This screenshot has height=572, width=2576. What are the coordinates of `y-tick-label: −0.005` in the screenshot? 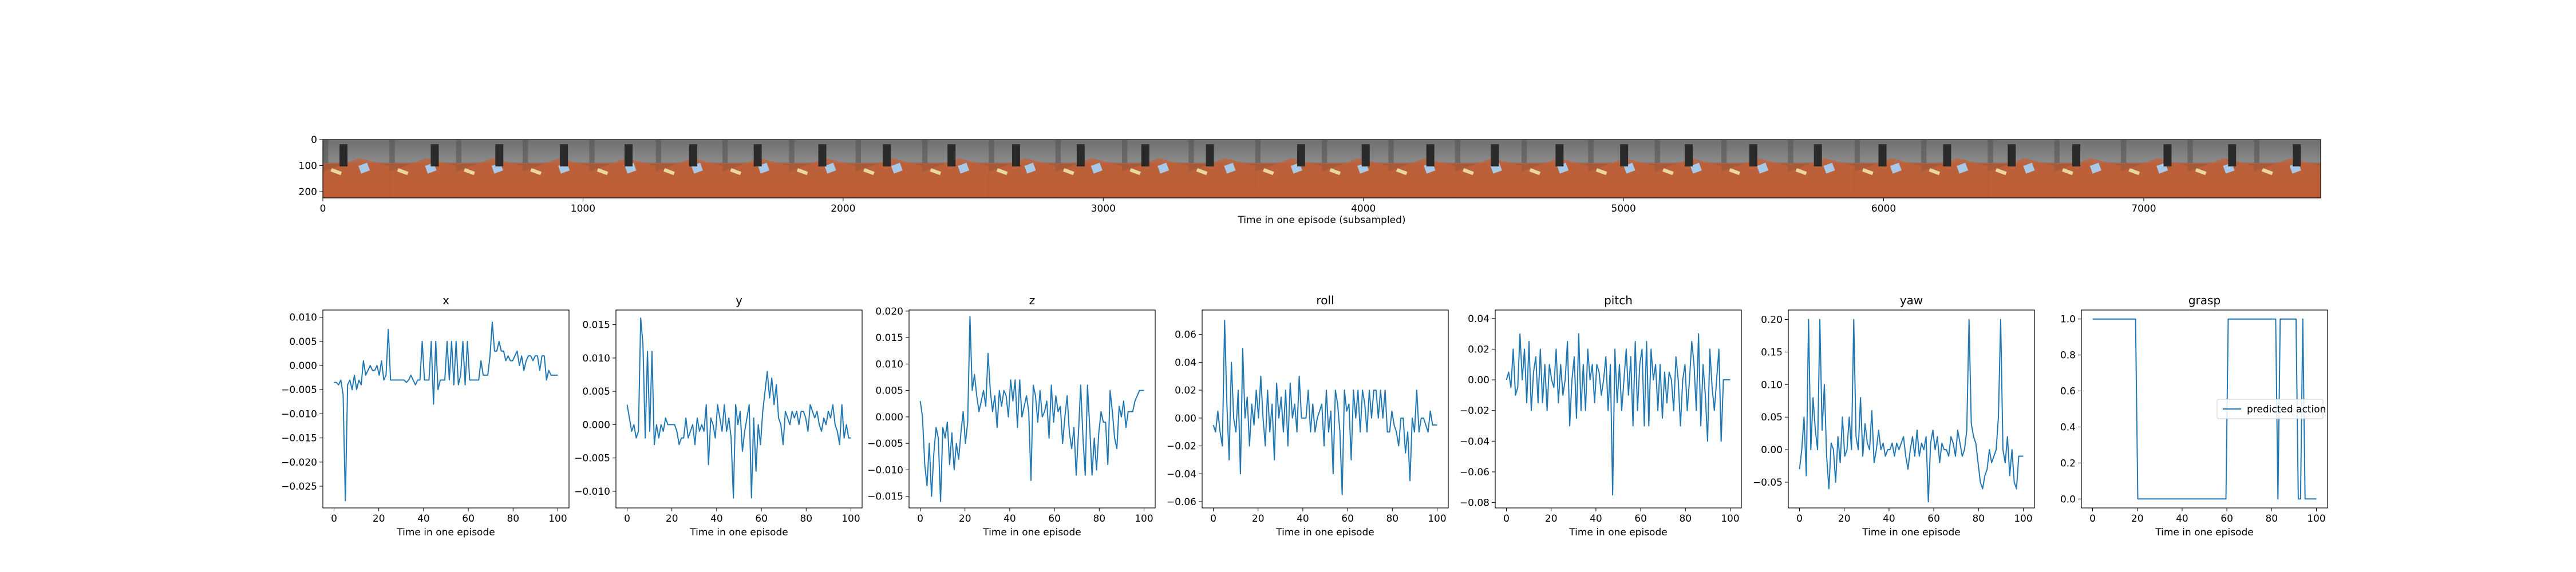 It's located at (885, 444).